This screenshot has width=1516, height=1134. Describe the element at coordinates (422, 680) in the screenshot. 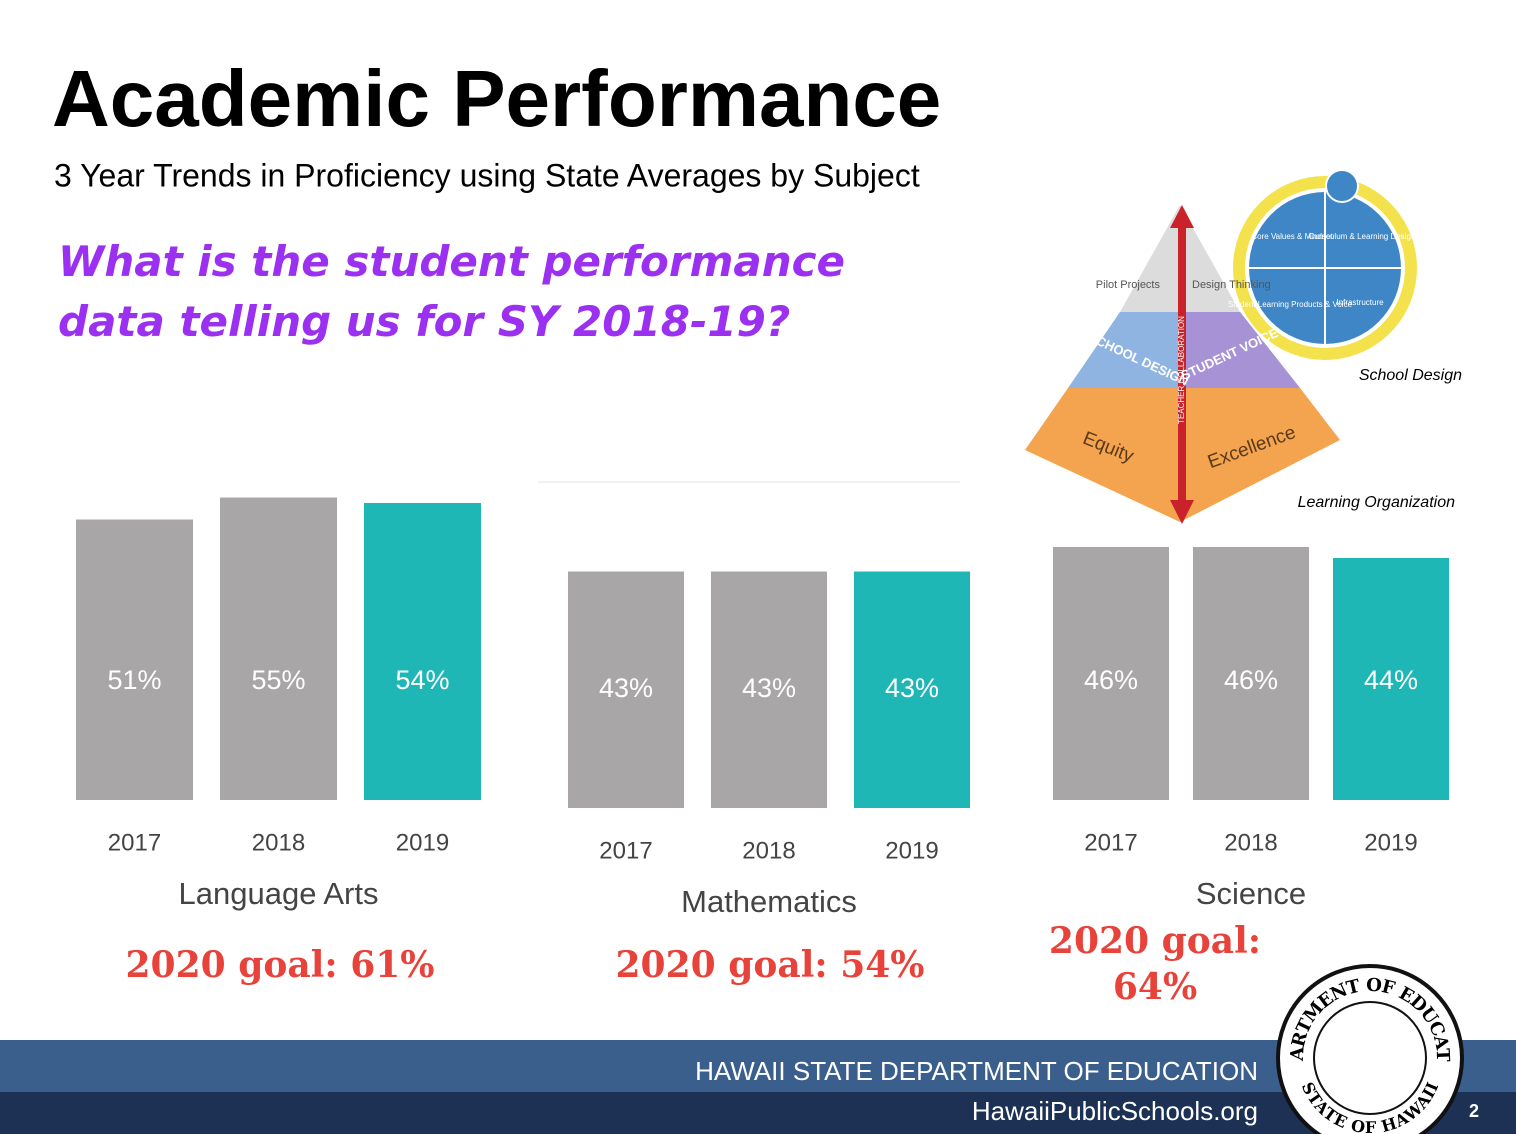

I see `value-label: 54%` at that location.